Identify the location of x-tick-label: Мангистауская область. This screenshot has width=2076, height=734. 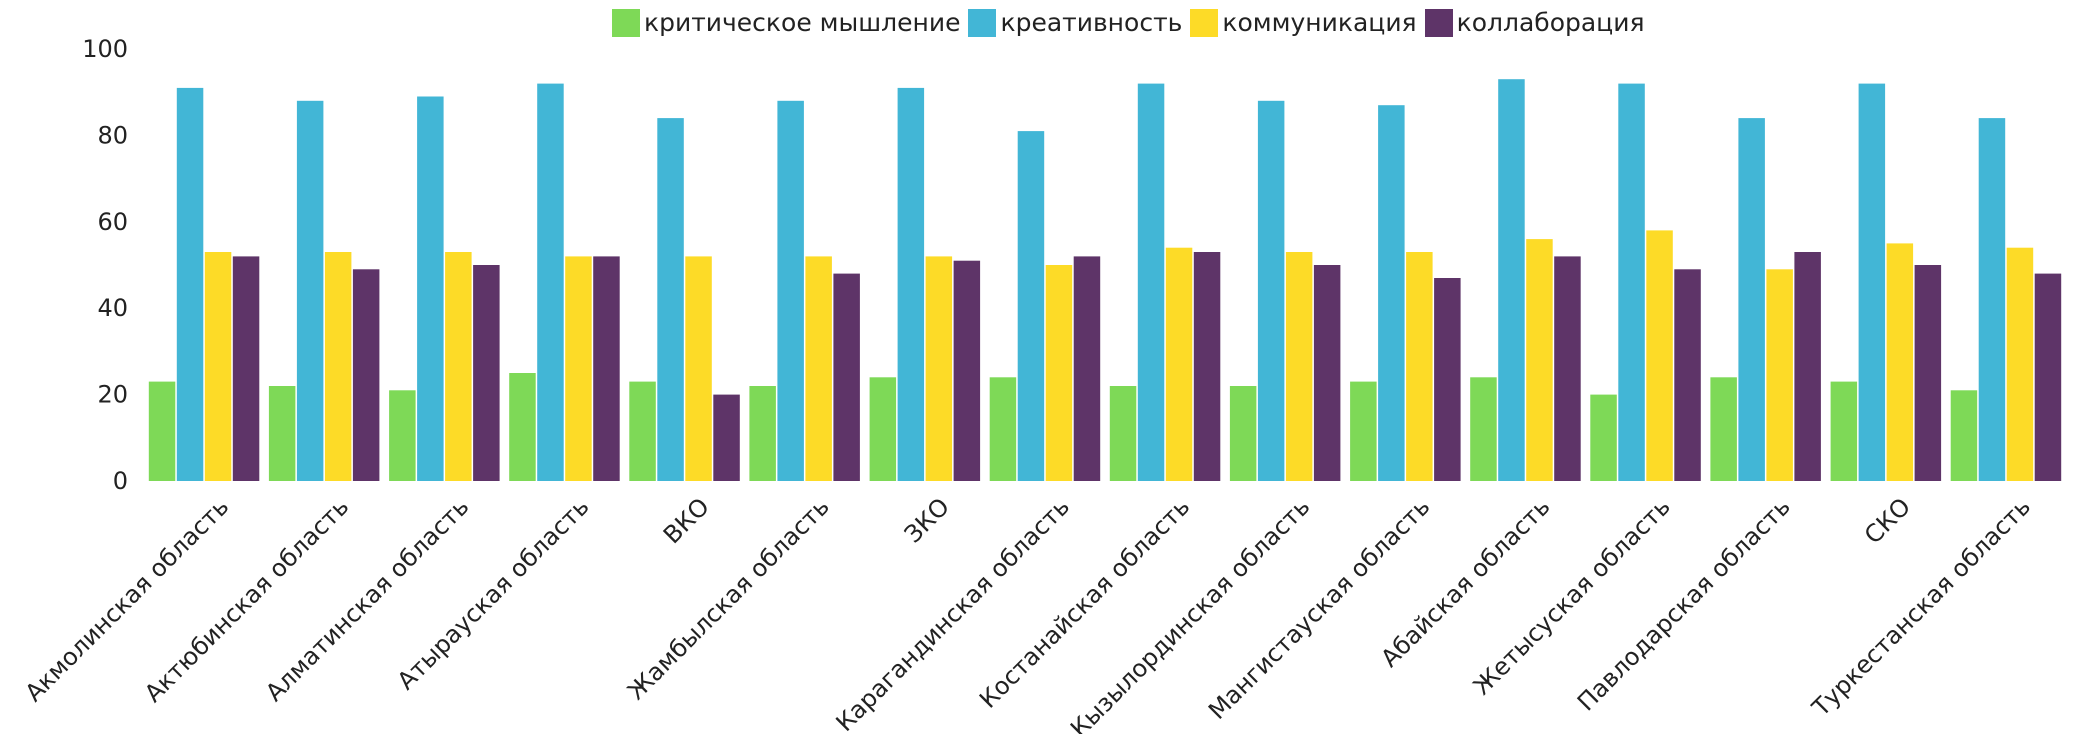
(1319, 608).